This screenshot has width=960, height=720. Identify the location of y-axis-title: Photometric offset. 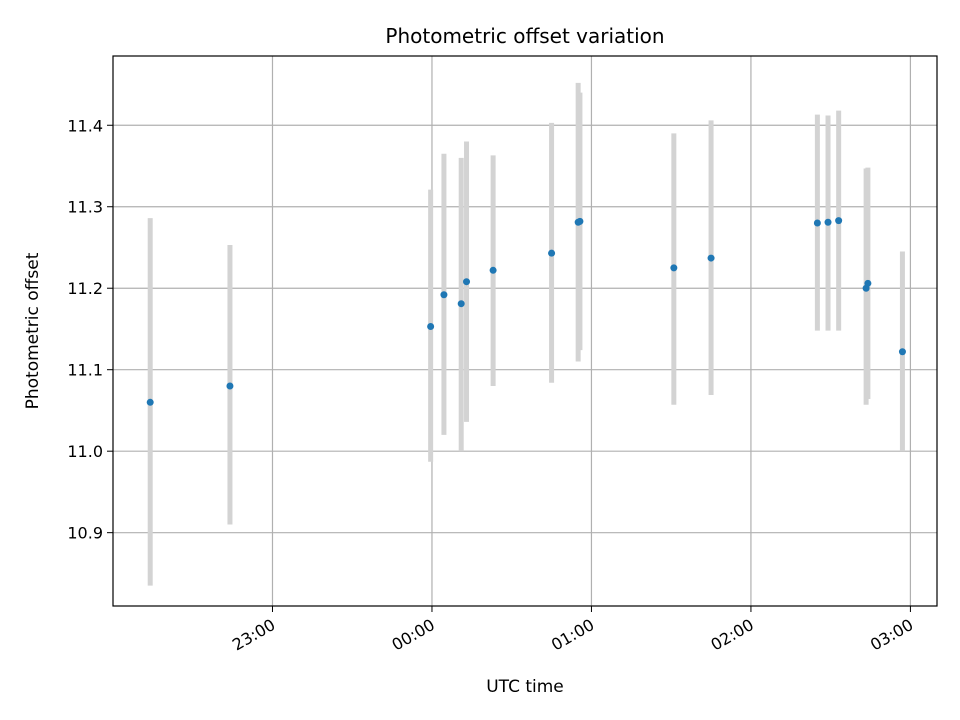
(33, 330).